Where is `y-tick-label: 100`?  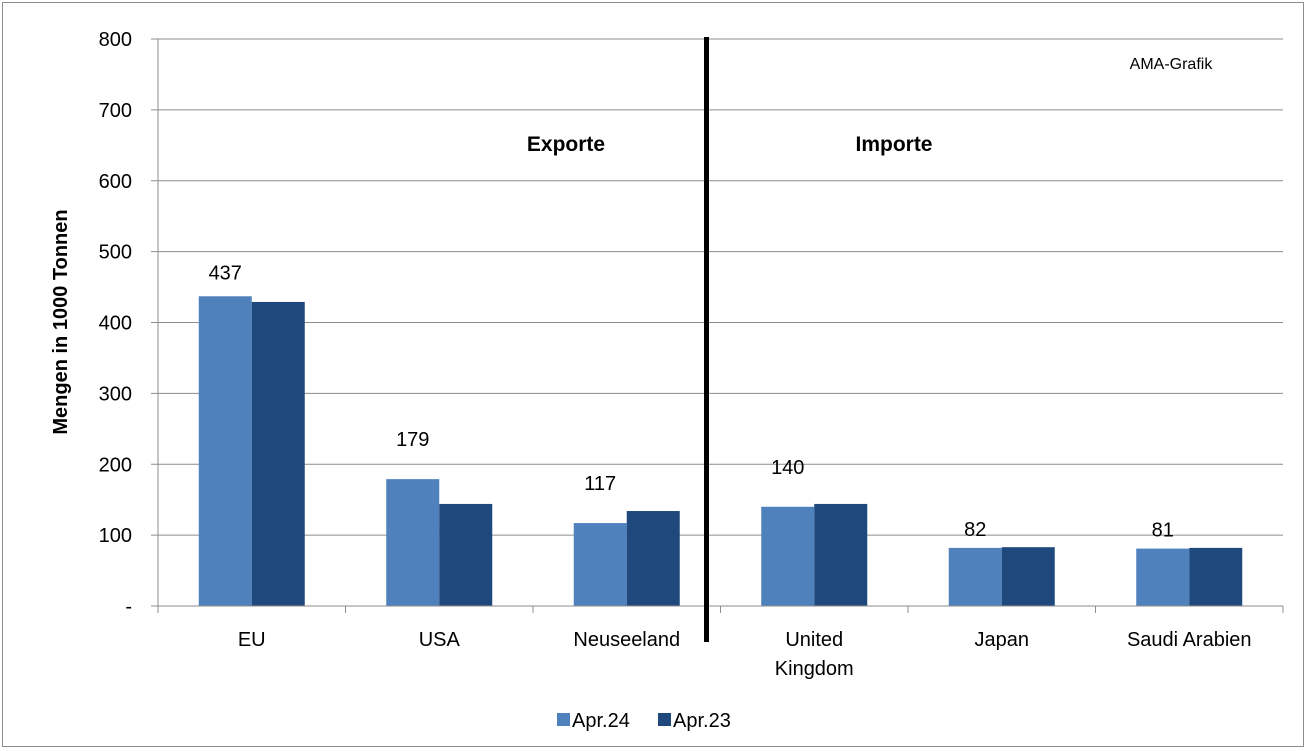 y-tick-label: 100 is located at coordinates (115, 536).